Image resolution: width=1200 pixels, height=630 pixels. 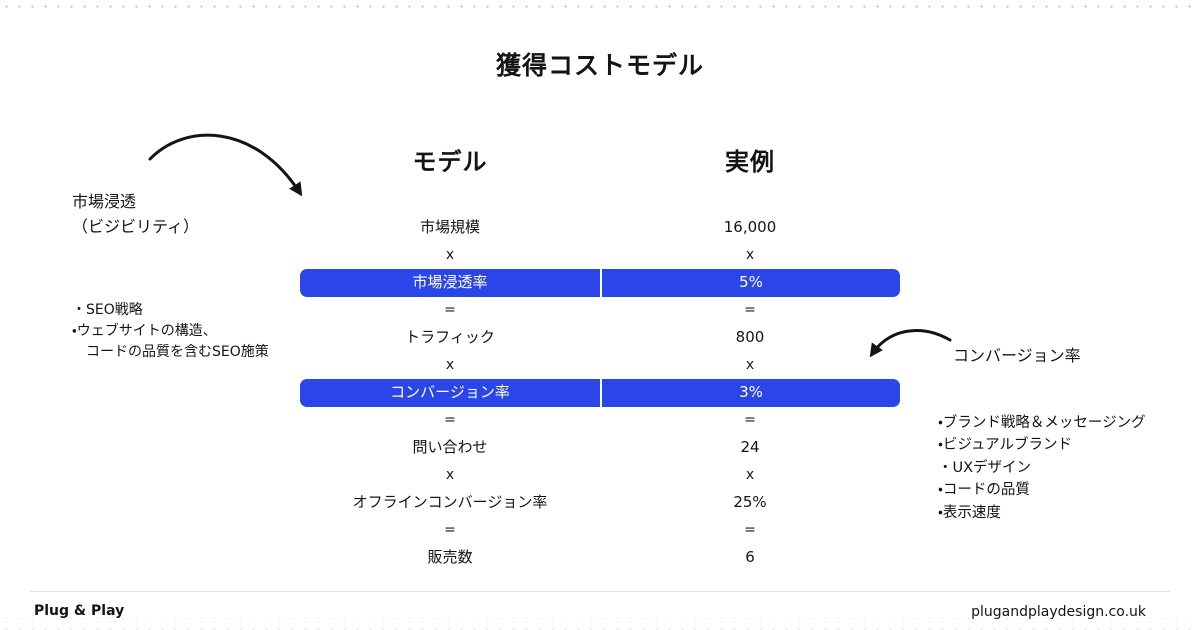 I want to click on footer-divider, so click(x=600, y=591).